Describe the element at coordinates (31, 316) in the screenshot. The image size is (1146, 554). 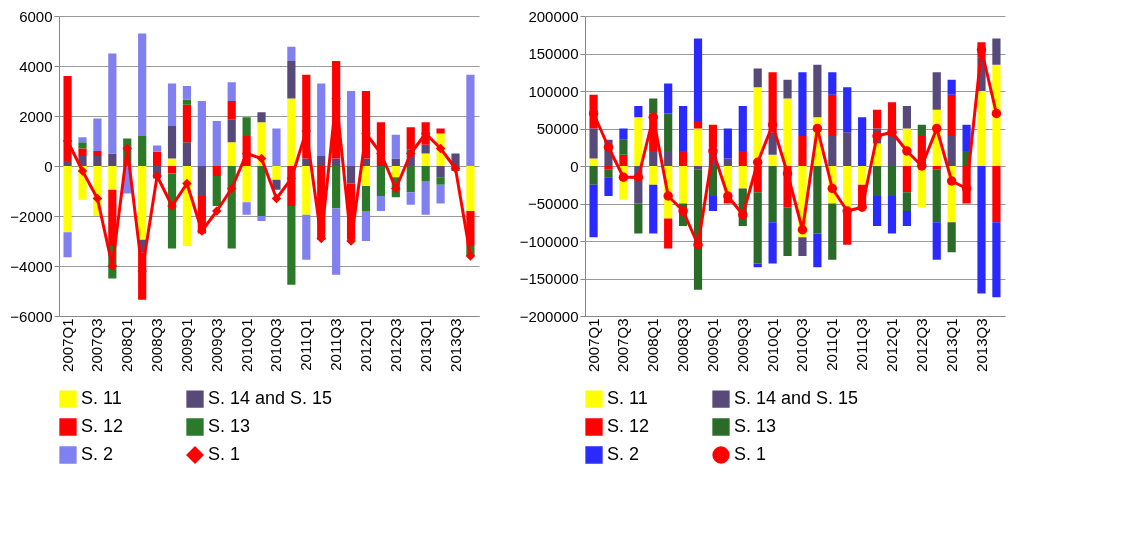
I see `y-tick-label: −6000` at that location.